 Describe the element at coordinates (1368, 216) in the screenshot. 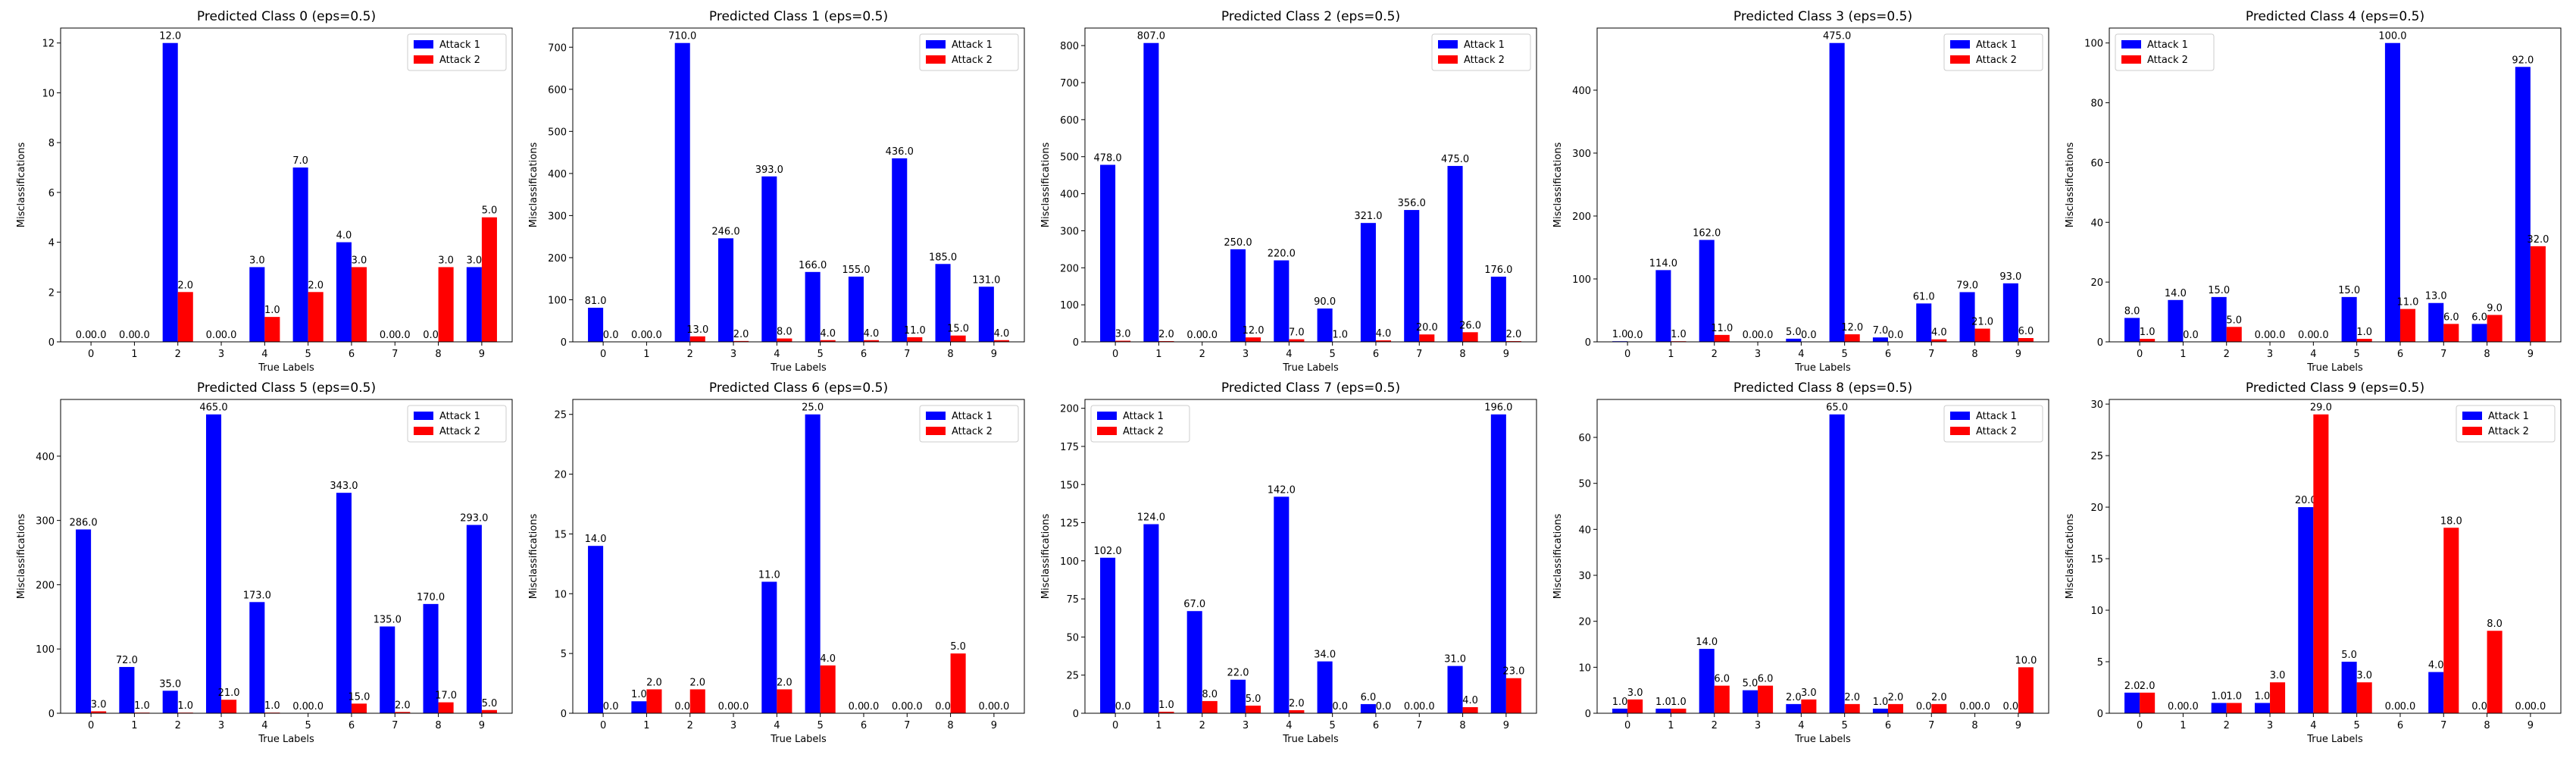

I see `data-label: 321.0` at that location.